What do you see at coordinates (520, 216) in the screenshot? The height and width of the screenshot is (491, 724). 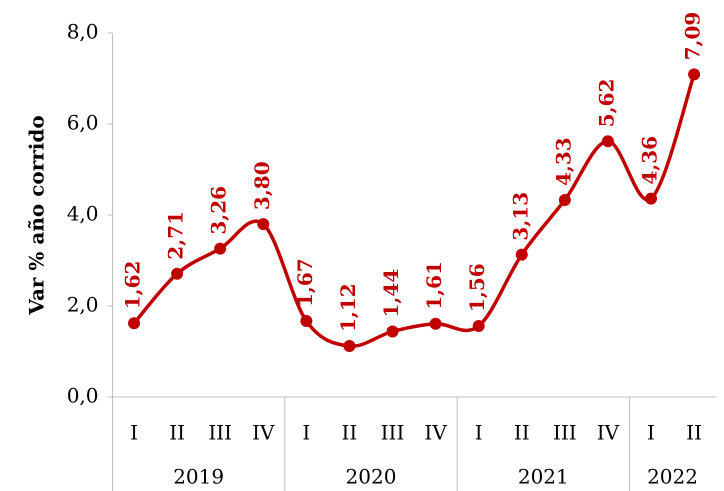 I see `data-label: 3,13` at bounding box center [520, 216].